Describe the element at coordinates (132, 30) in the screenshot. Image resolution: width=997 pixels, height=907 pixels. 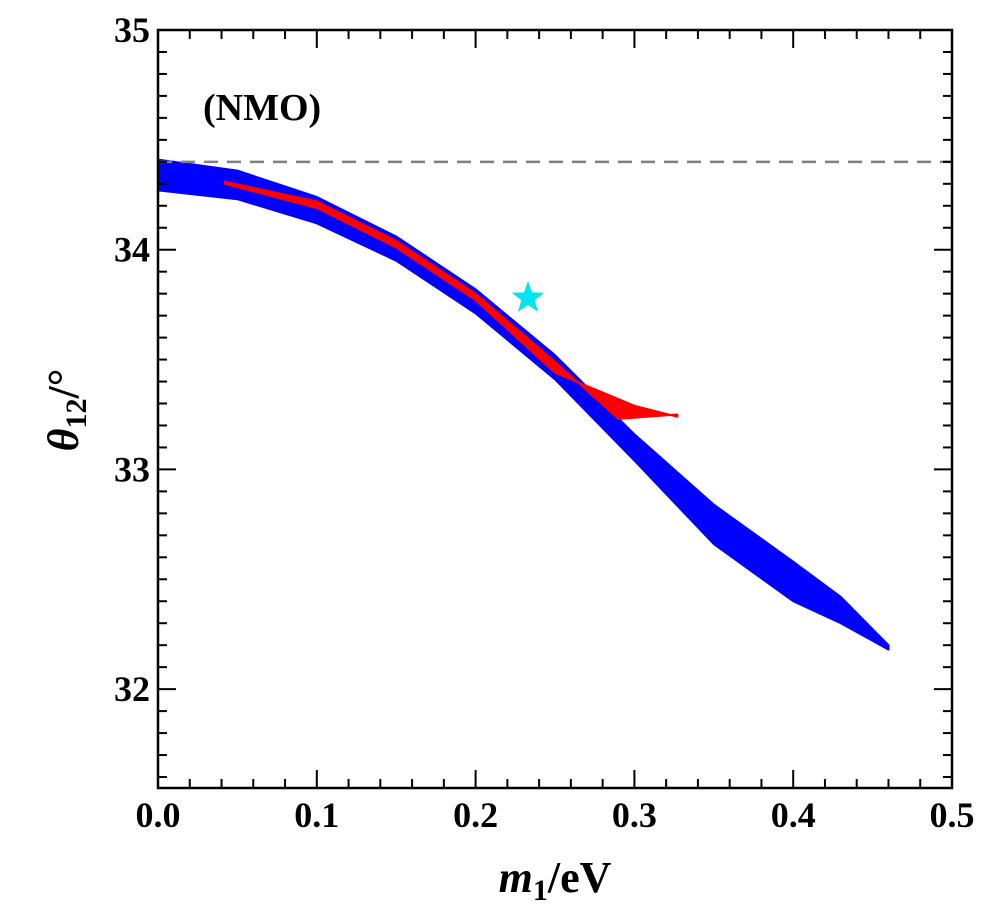
I see `y-tick-label: 35` at that location.